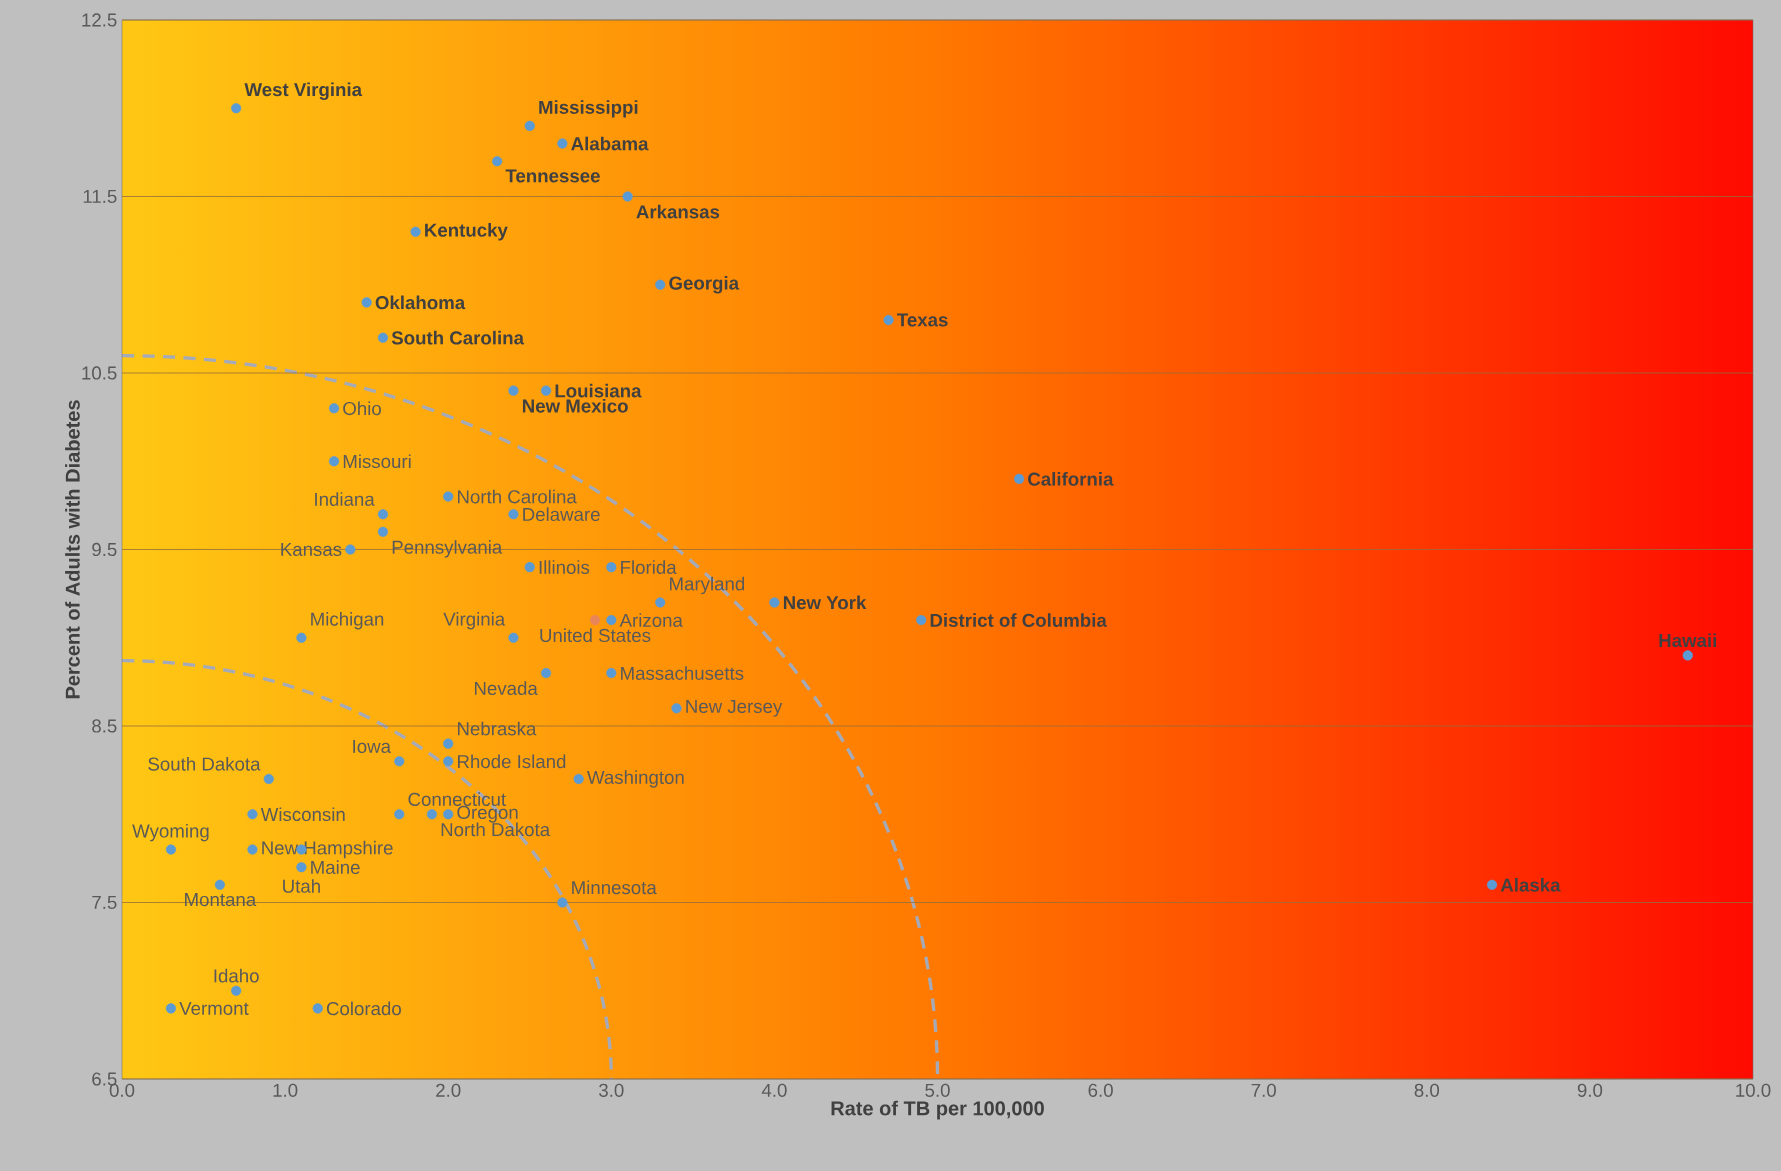 Image resolution: width=1781 pixels, height=1171 pixels. What do you see at coordinates (448, 1090) in the screenshot?
I see `x-tick-label: 2.0` at bounding box center [448, 1090].